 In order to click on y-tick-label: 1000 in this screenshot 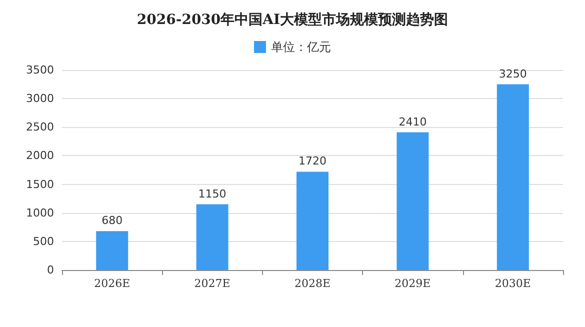, I will do `click(40, 213)`.